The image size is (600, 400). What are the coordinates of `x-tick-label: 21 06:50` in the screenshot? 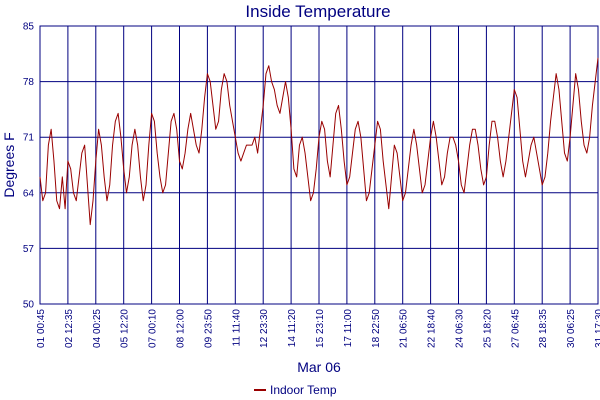 It's located at (404, 328).